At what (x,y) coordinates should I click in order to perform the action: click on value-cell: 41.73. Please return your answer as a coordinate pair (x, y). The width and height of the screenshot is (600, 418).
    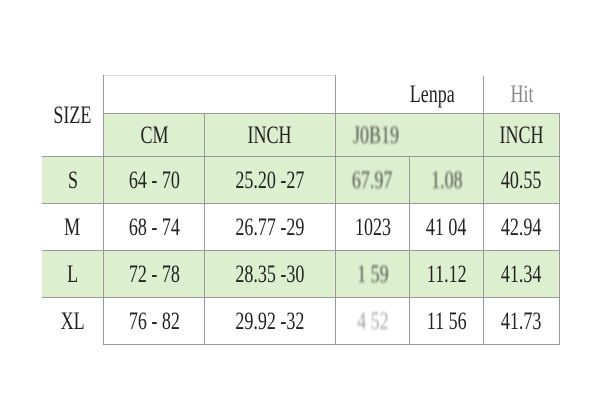
    Looking at the image, I should click on (521, 321).